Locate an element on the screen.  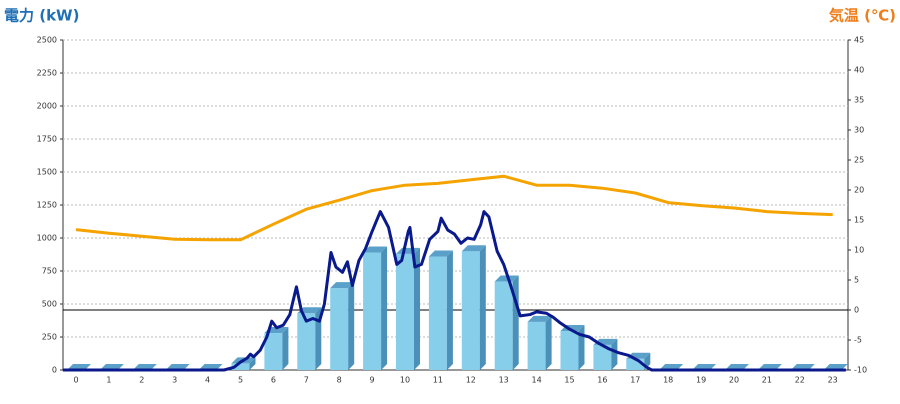
x-tick-label: 6 is located at coordinates (273, 380).